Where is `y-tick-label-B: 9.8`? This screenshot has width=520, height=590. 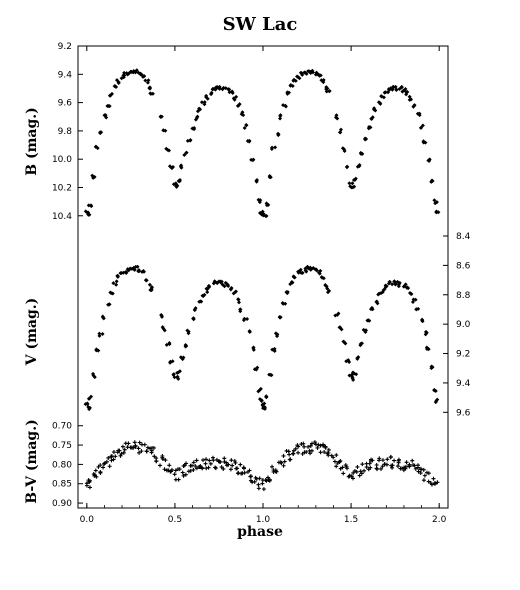 y-tick-label-B: 9.8 is located at coordinates (65, 132).